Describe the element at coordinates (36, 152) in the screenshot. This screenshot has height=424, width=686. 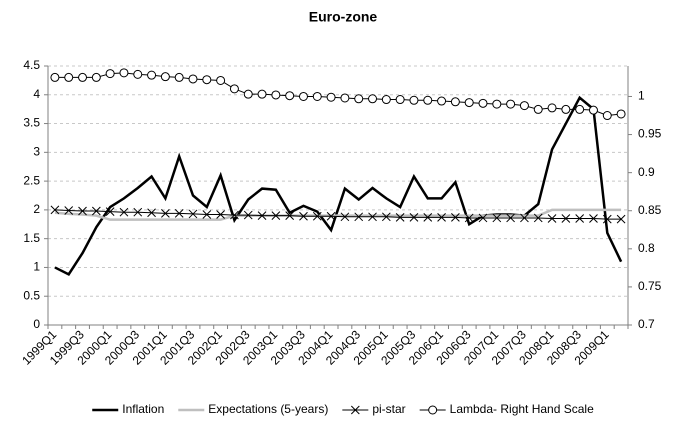
I see `y-tick-label: 3` at that location.